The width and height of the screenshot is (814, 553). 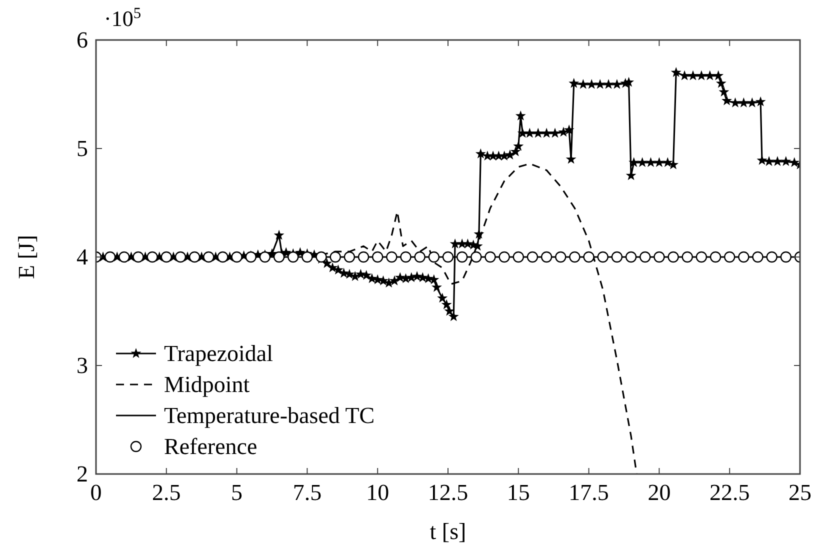 What do you see at coordinates (518, 492) in the screenshot?
I see `x-tick-label: 15` at bounding box center [518, 492].